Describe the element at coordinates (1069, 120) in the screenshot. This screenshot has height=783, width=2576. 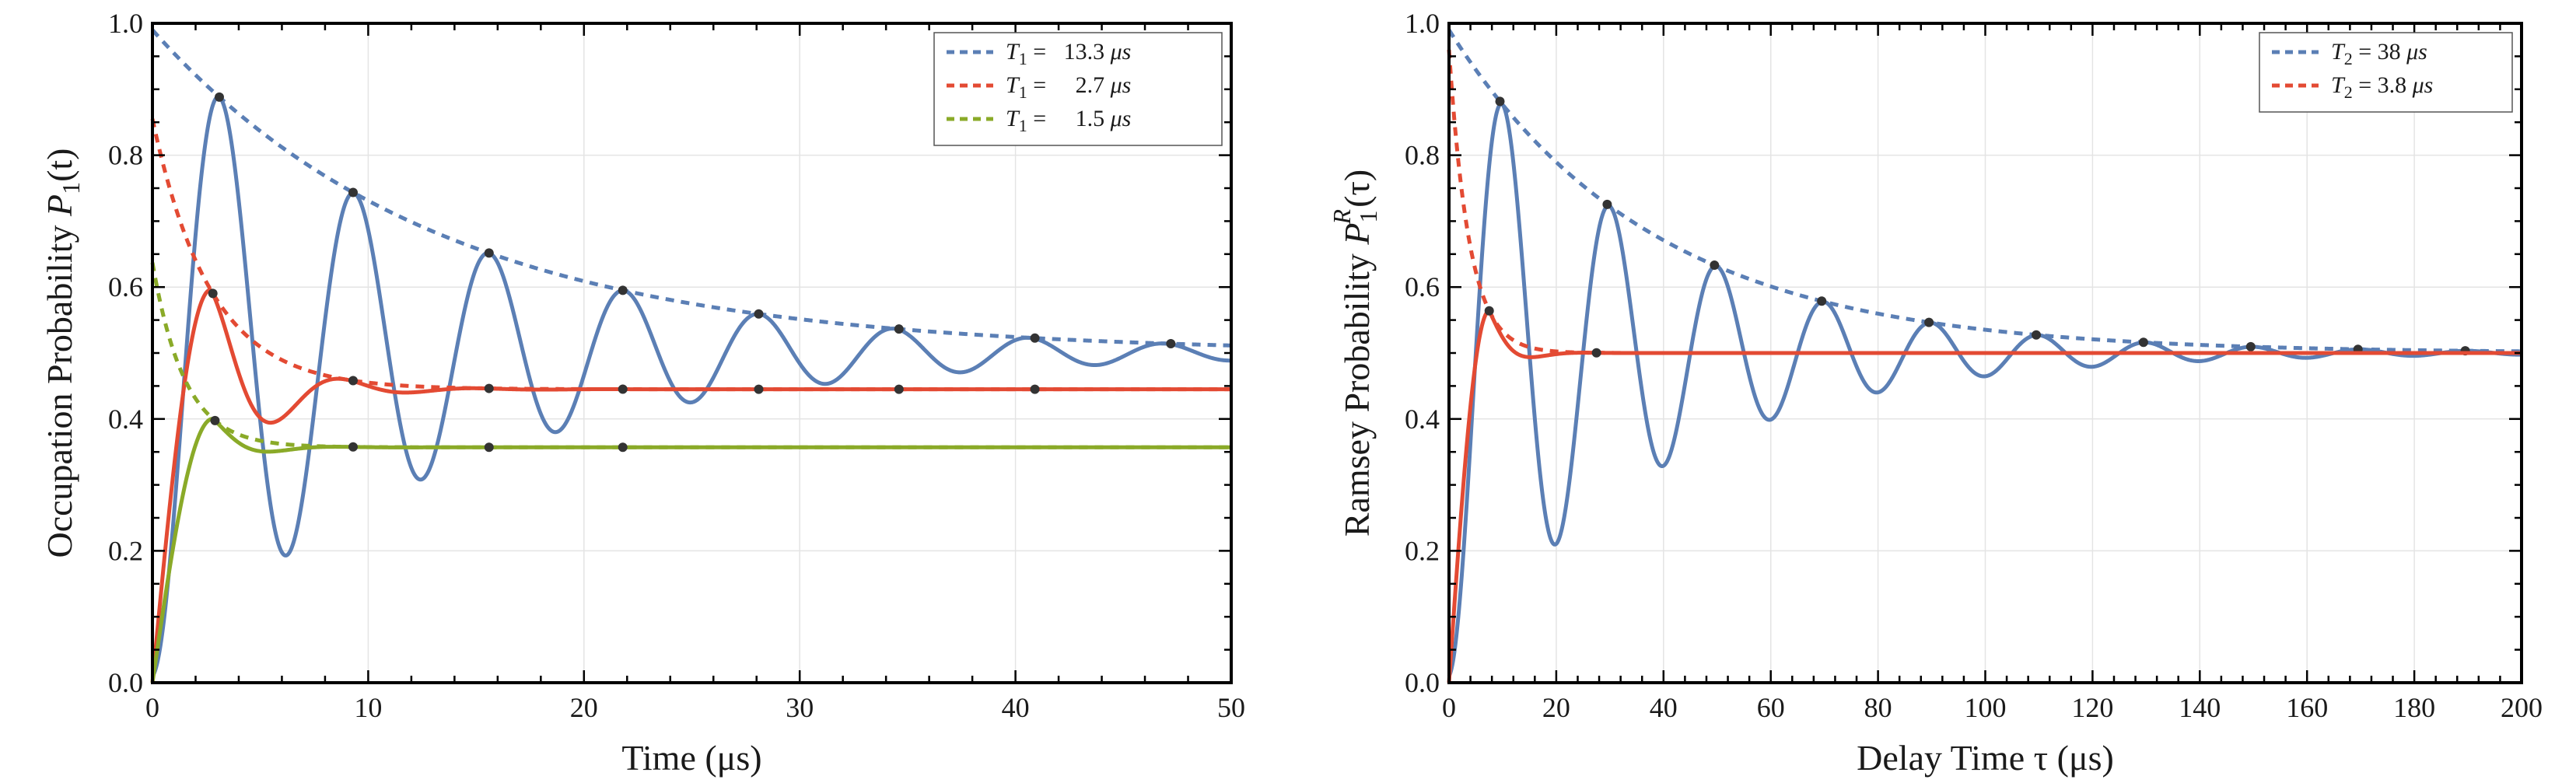
I see `legend-label: T1 = 1.5 μs` at that location.